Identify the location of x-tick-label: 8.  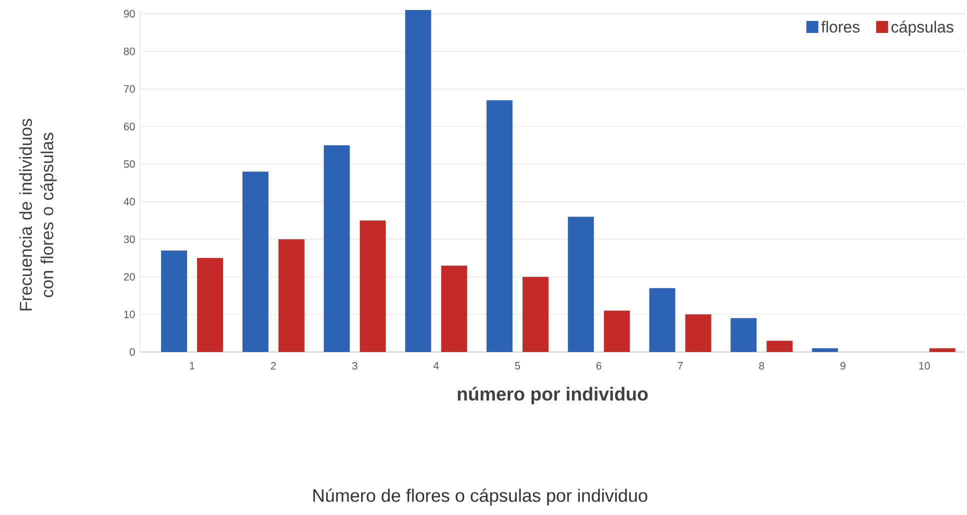
(761, 366).